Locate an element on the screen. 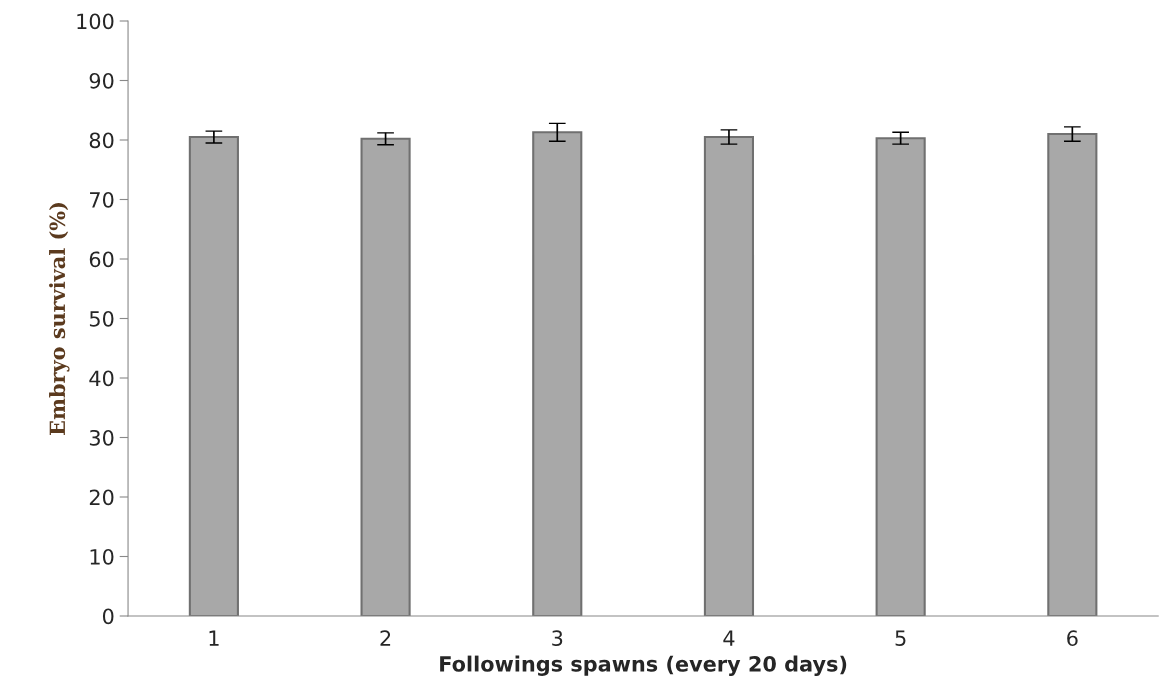 The height and width of the screenshot is (700, 1164). y-tick-label: 40 is located at coordinates (101, 378).